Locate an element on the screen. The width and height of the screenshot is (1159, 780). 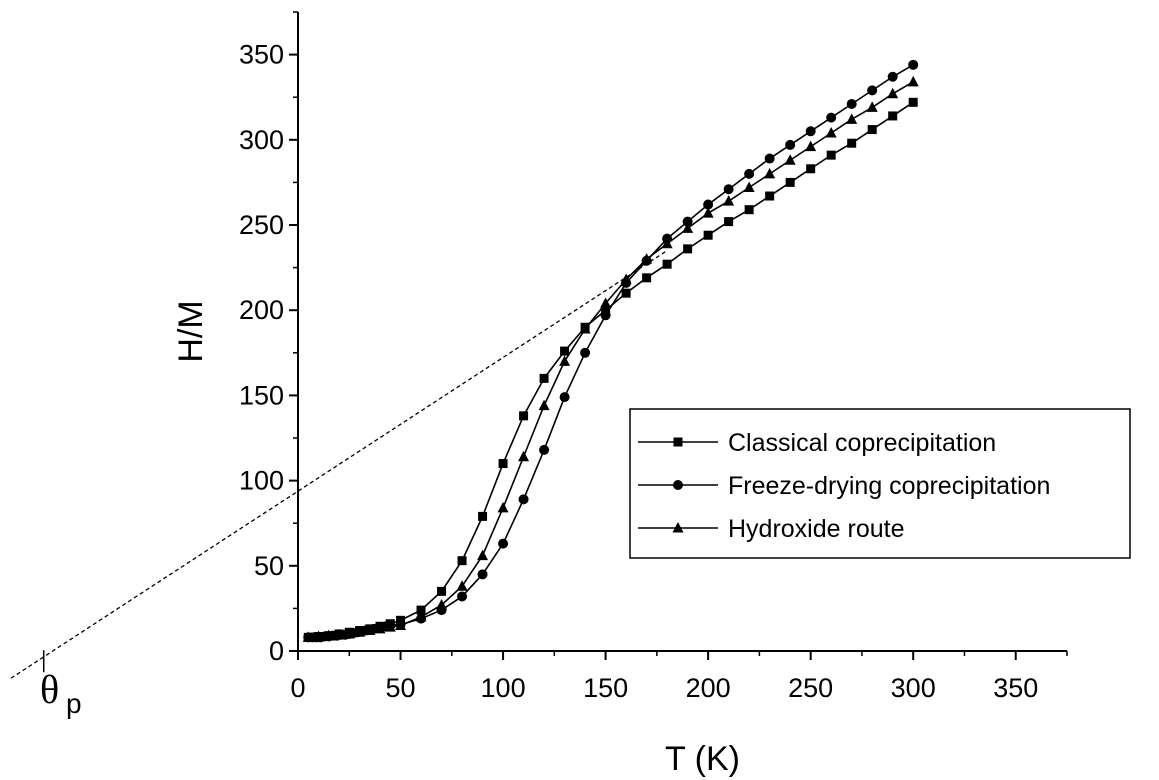
theta-subscript: p is located at coordinates (74, 703).